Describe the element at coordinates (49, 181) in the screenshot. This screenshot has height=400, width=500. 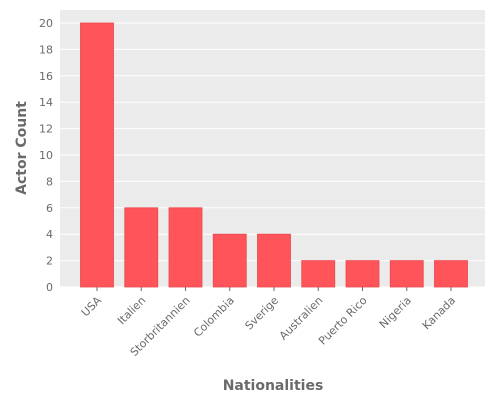
I see `y-tick-label-8: 8` at that location.